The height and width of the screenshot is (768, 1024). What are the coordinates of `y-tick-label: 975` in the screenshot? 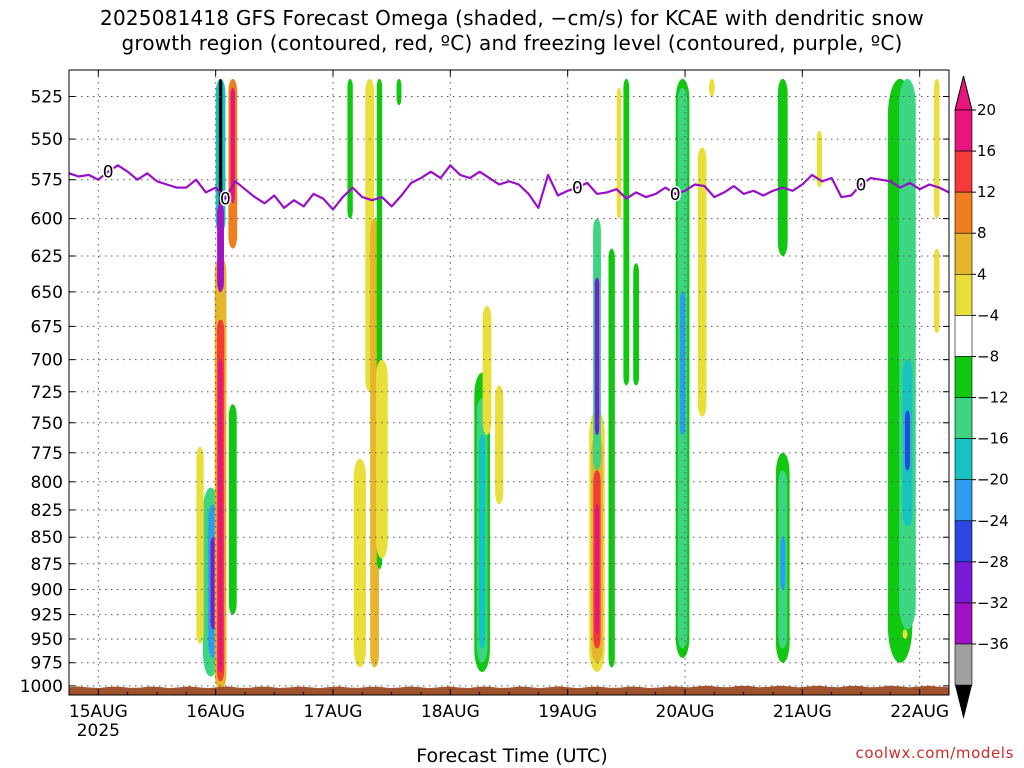 It's located at (47, 664).